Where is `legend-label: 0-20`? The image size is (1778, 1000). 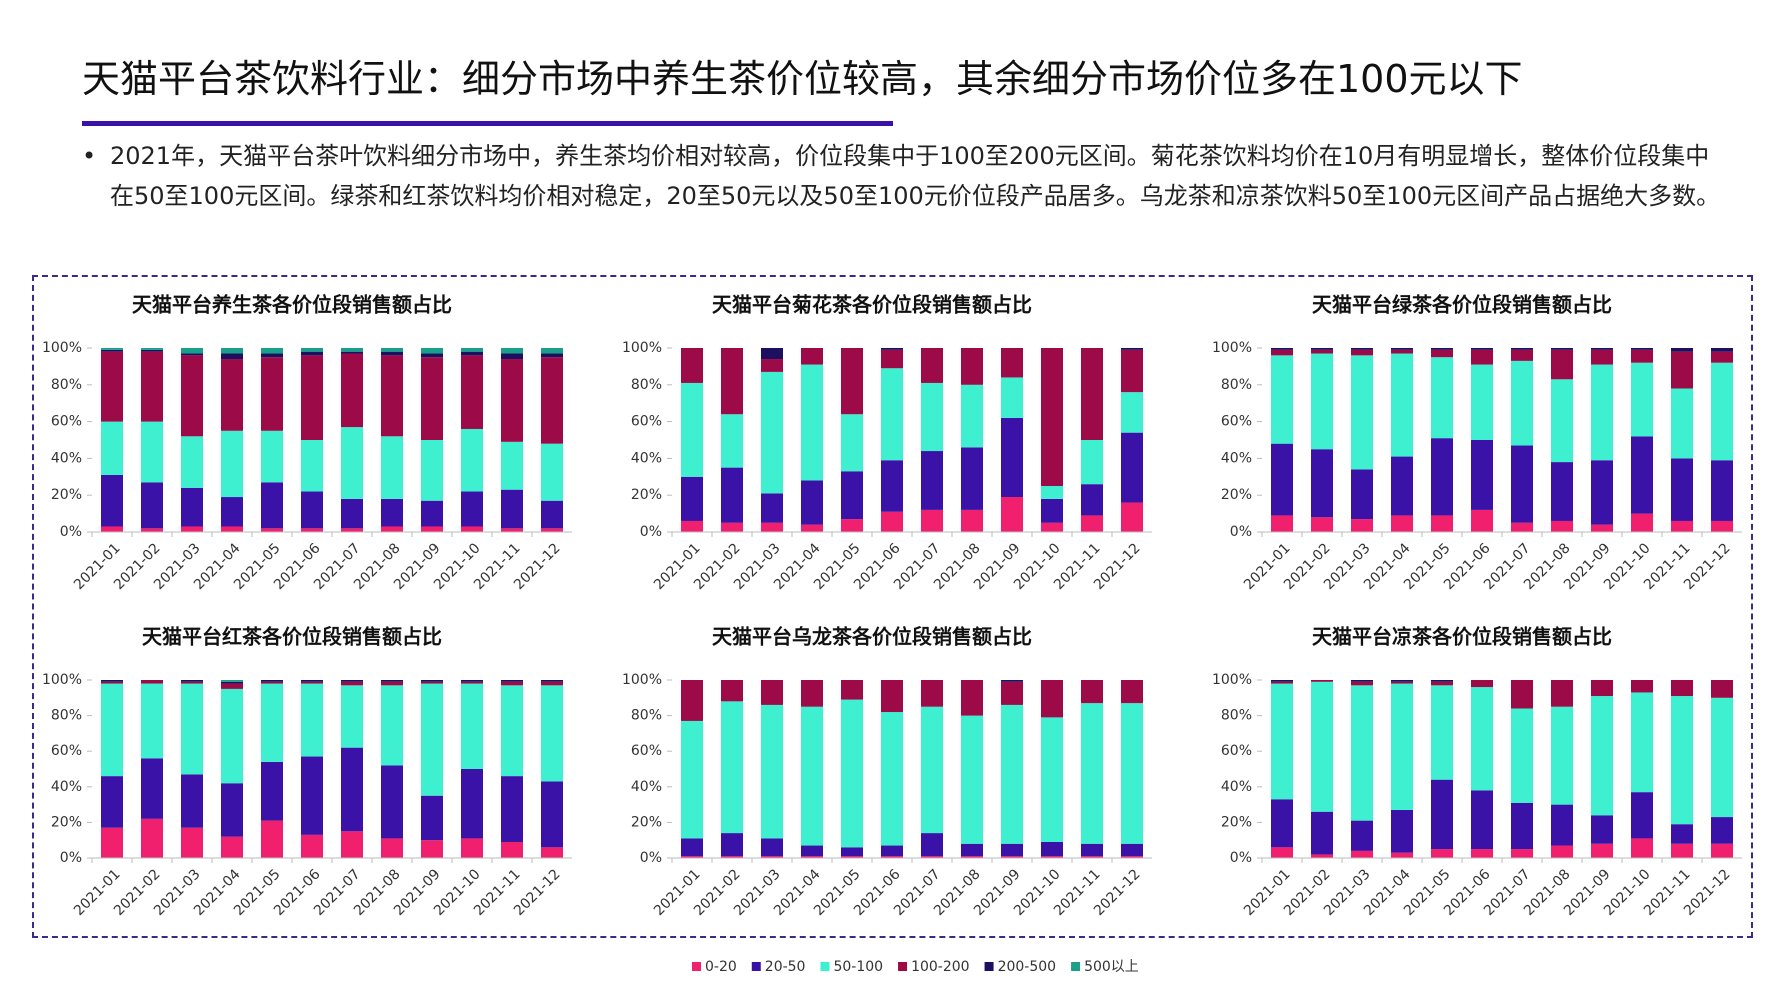 legend-label: 0-20 is located at coordinates (721, 967).